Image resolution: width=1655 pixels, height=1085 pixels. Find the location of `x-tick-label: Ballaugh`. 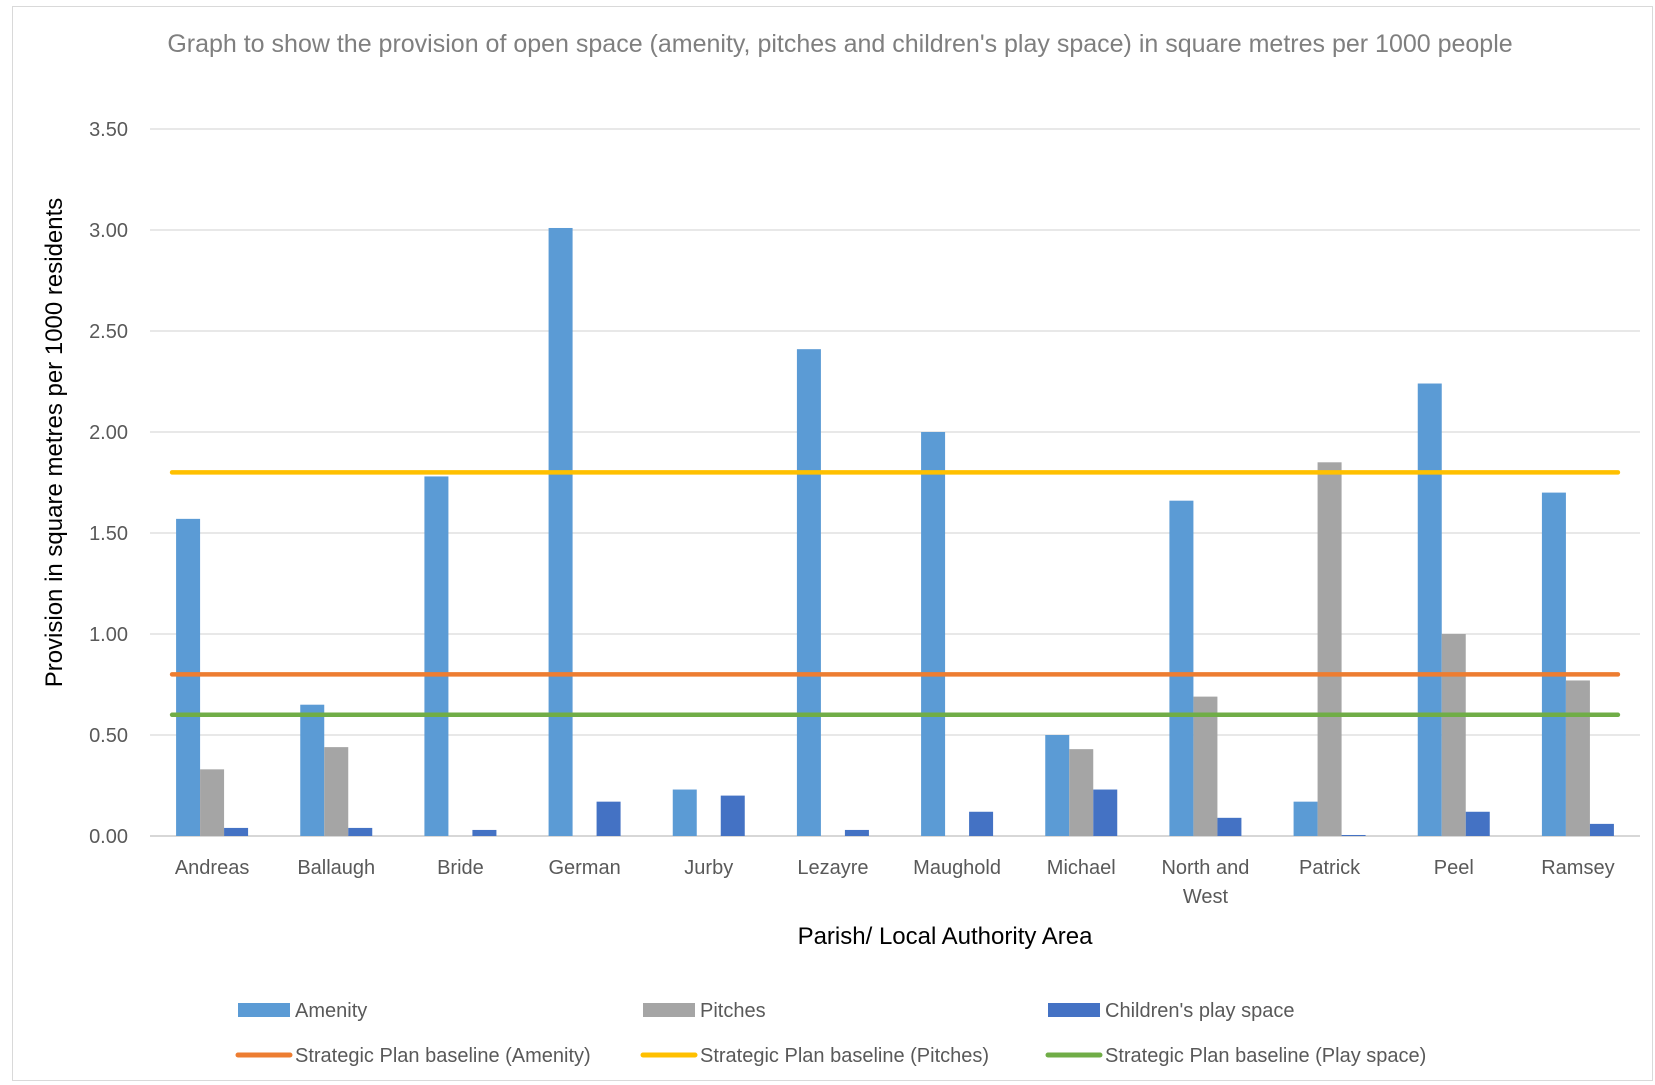

x-tick-label: Ballaugh is located at coordinates (336, 868).